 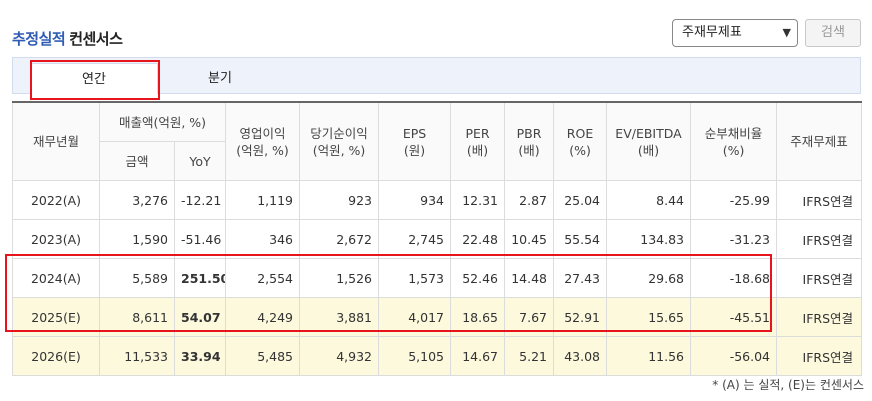 What do you see at coordinates (415, 239) in the screenshot?
I see `cell-eps: 2,745` at bounding box center [415, 239].